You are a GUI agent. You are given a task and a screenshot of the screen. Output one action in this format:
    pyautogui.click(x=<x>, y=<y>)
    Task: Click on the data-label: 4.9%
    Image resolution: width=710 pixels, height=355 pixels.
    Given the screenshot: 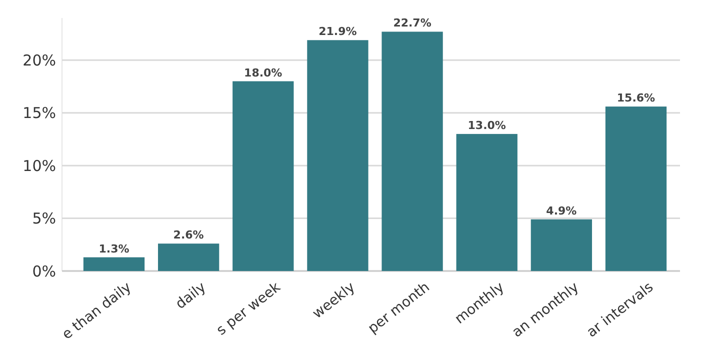 What is the action you would take?
    pyautogui.click(x=561, y=211)
    